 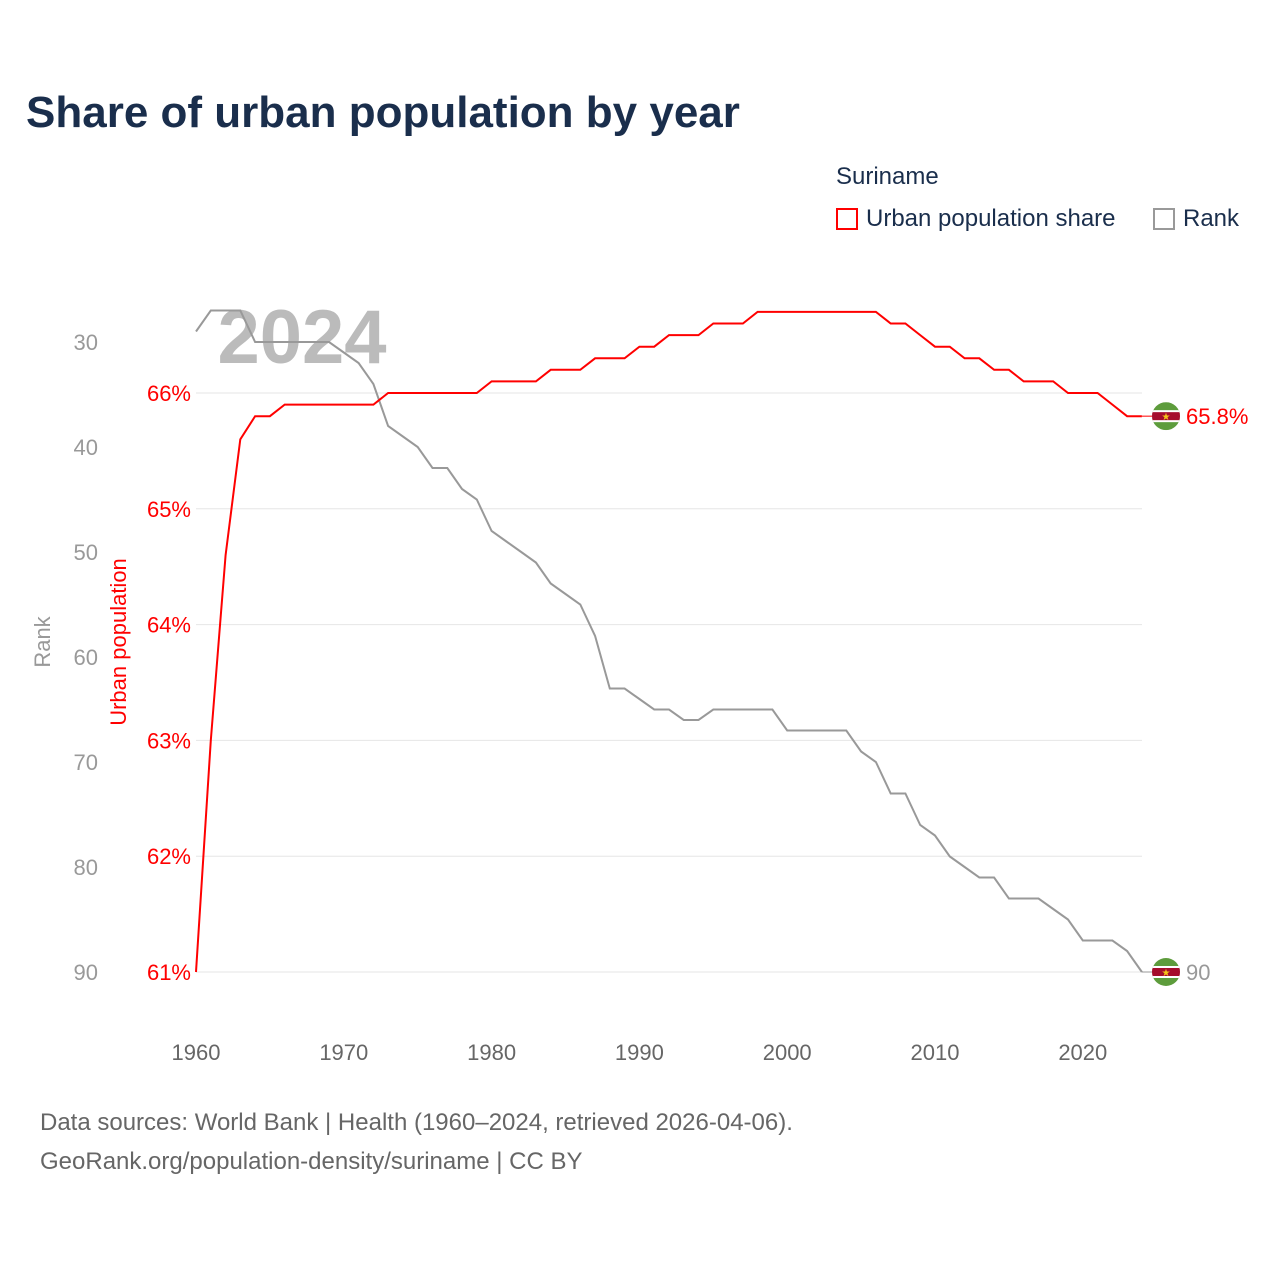 What do you see at coordinates (196, 1052) in the screenshot?
I see `x-tick-label: 1960` at bounding box center [196, 1052].